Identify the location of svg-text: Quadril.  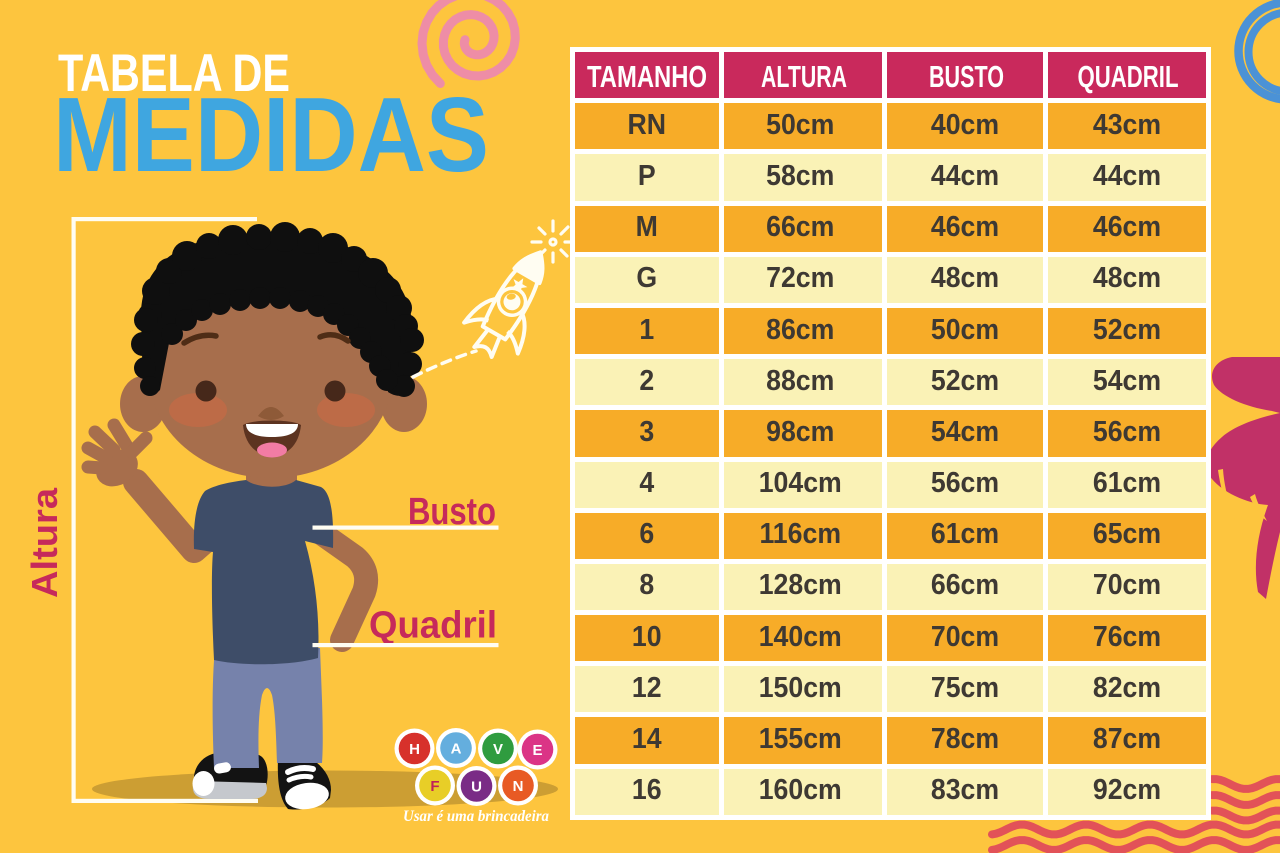
(433, 626).